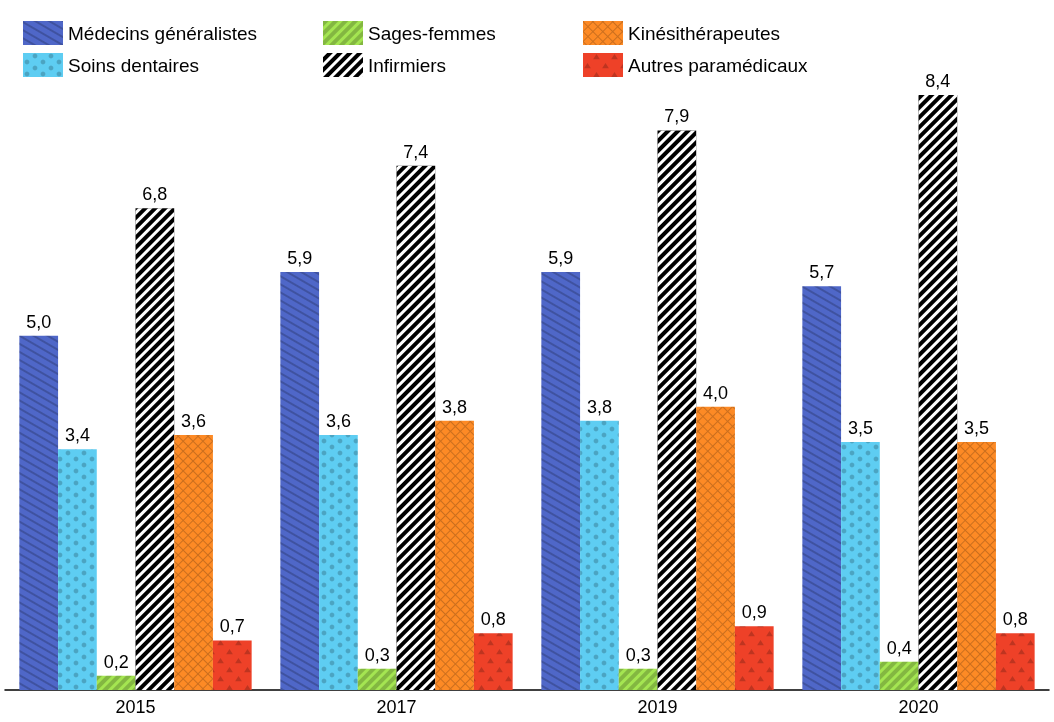 The width and height of the screenshot is (1054, 722). Describe the element at coordinates (718, 65) in the screenshot. I see `legend-label: Autres paramédicaux` at that location.